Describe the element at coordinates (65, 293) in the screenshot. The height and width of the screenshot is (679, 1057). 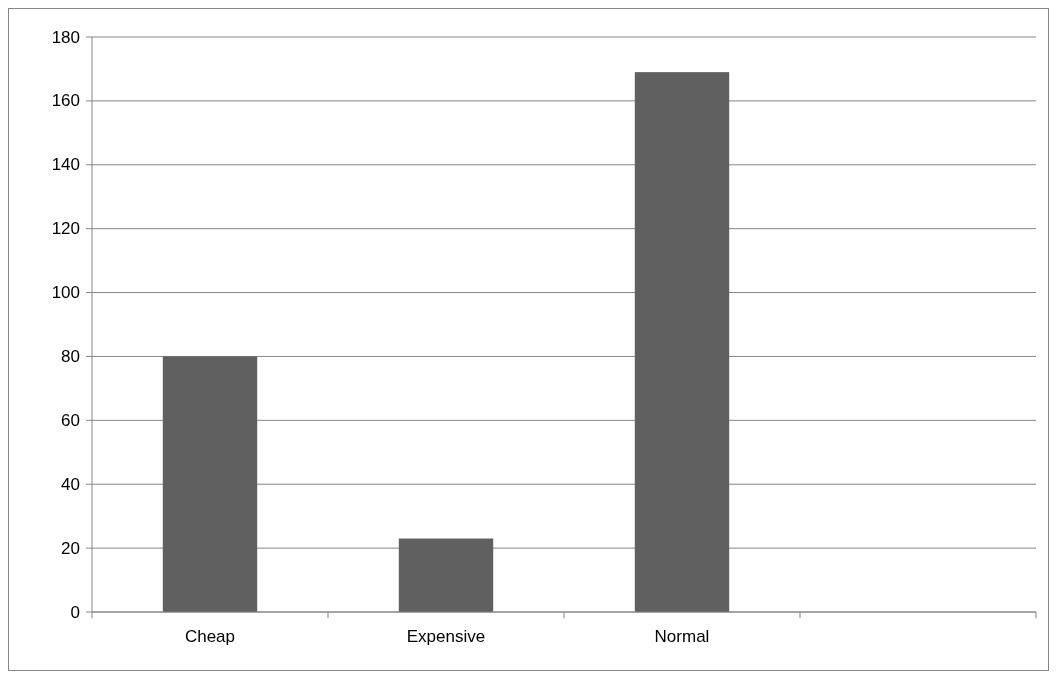
I see `y-tick-label: 100` at that location.